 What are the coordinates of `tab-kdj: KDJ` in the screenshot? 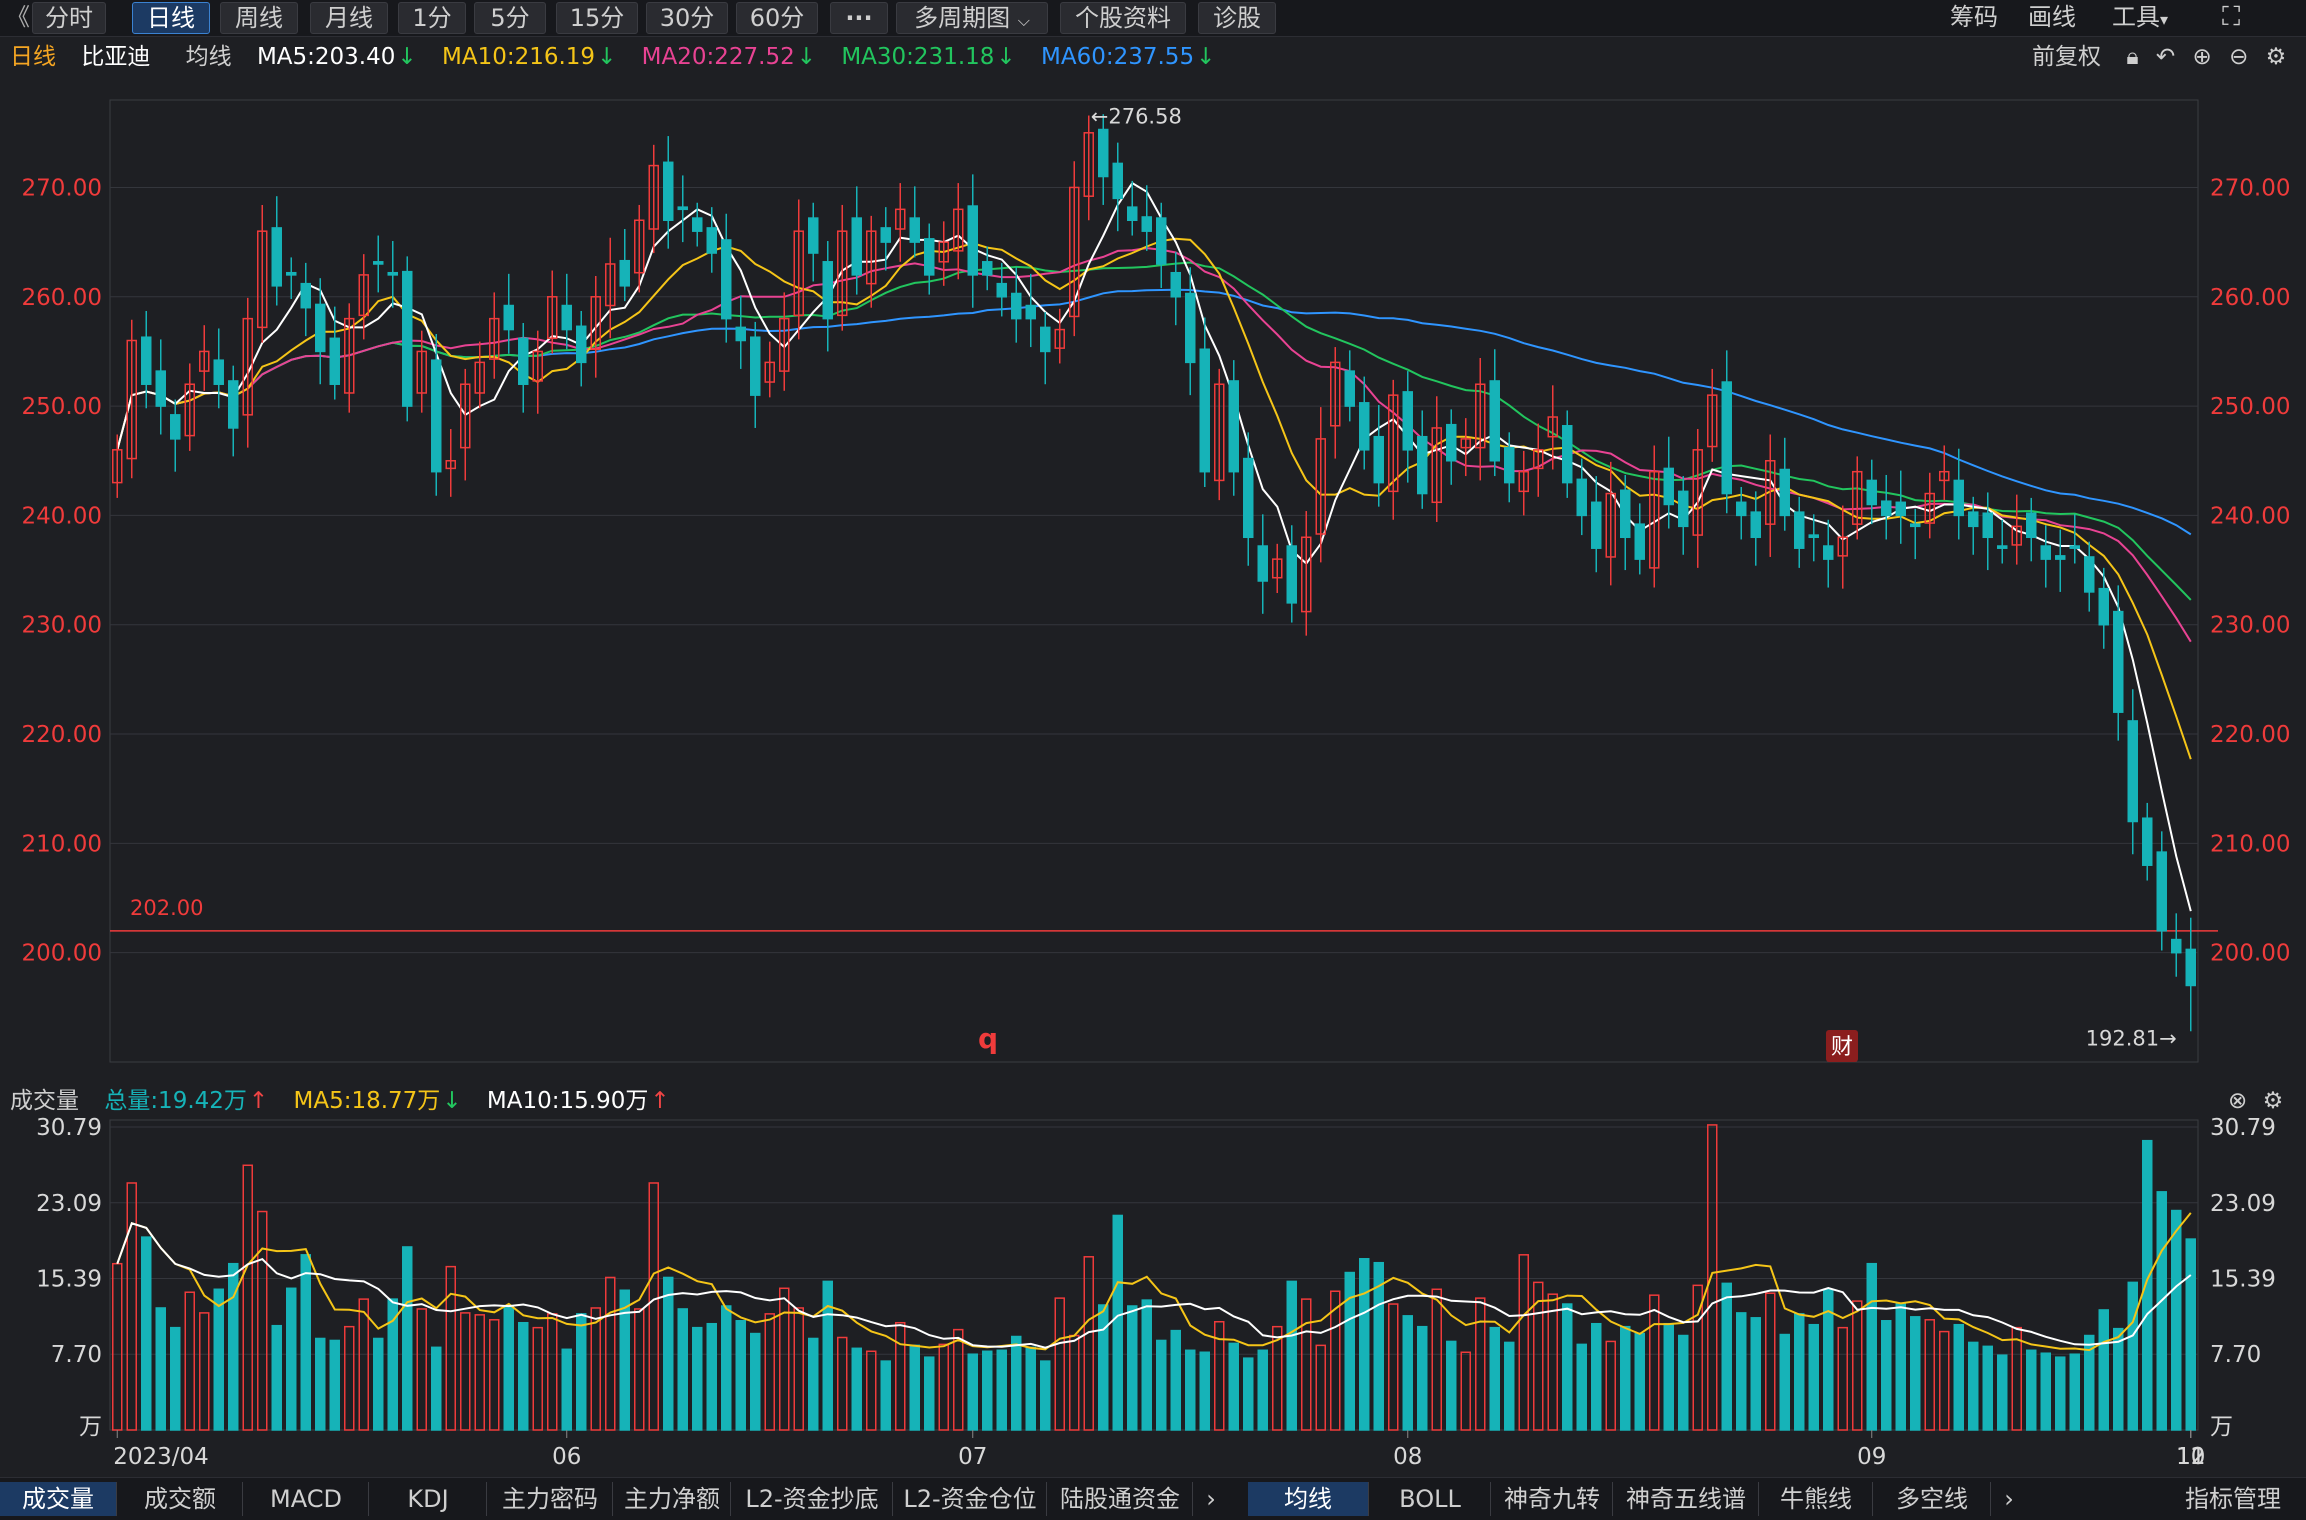 It's located at (428, 1499).